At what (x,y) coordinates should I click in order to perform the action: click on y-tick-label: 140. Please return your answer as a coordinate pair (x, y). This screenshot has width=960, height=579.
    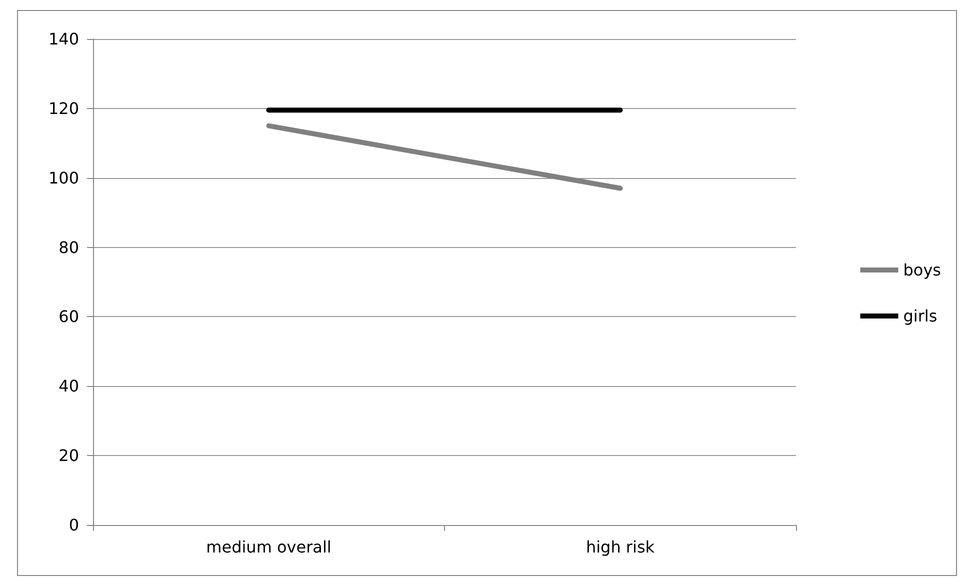
    Looking at the image, I should click on (63, 39).